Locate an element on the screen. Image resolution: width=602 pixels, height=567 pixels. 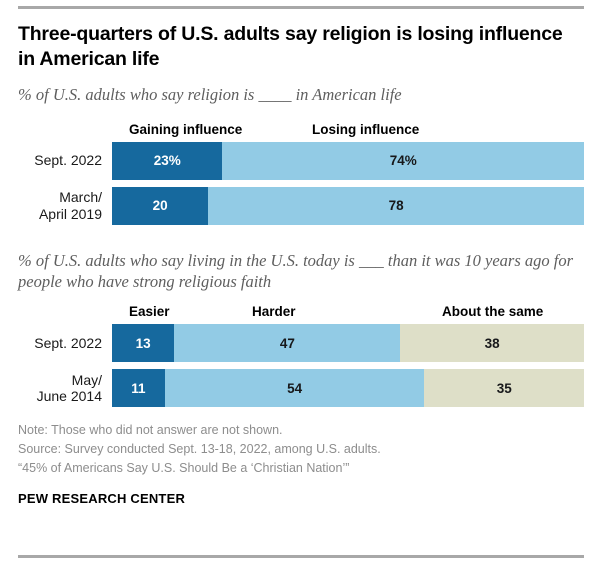
legend-item-losing-influence: Losing influence is located at coordinates (366, 129).